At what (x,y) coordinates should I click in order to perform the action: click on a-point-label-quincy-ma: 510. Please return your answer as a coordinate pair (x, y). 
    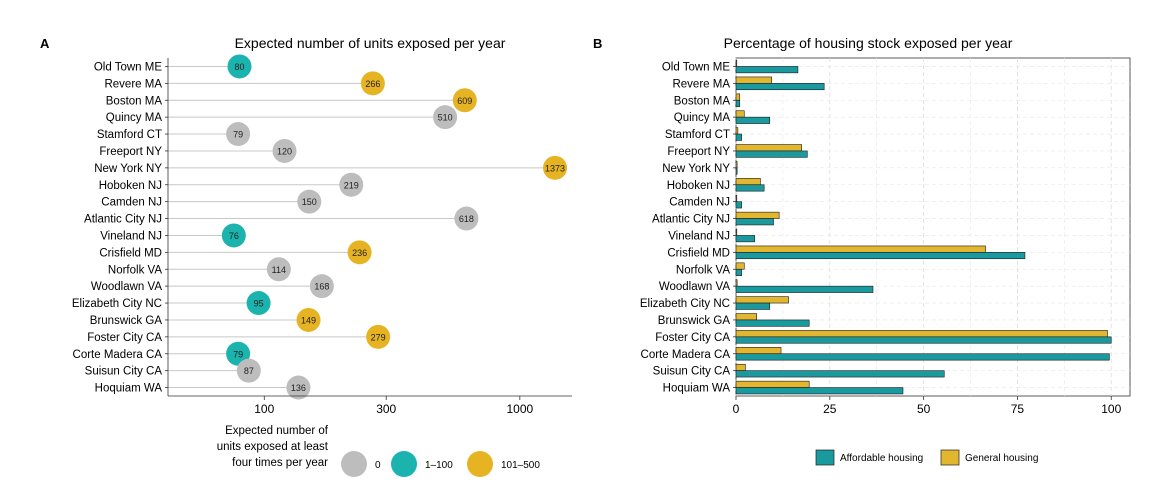
    Looking at the image, I should click on (445, 118).